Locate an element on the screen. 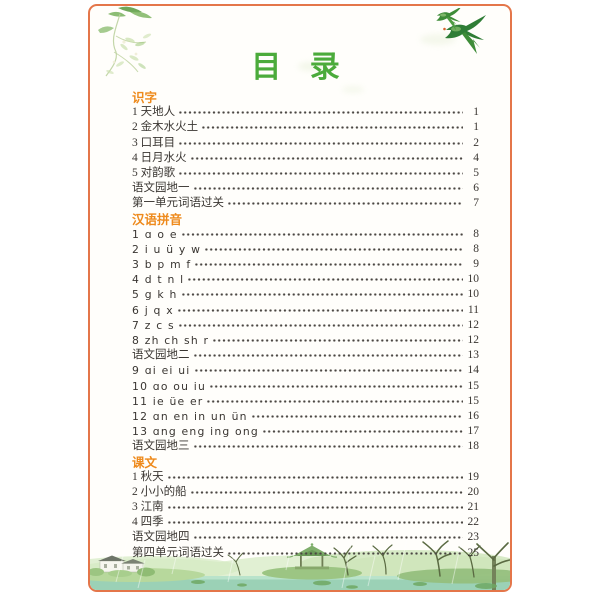  toc-entry-page: 8 is located at coordinates (476, 233).